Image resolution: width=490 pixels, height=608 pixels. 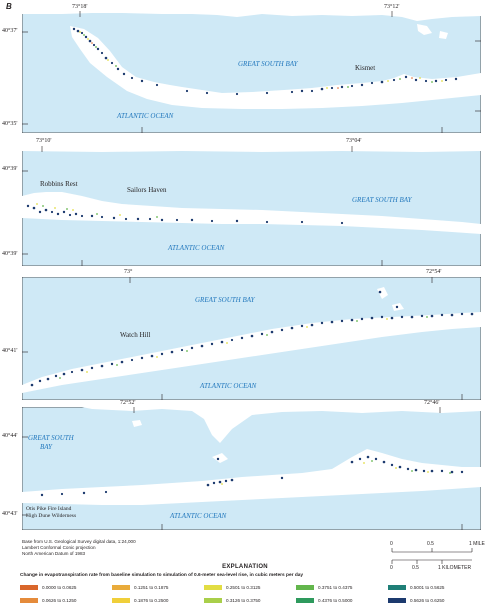 What do you see at coordinates (59, 548) in the screenshot?
I see `credit-line: Lambert Conformal Conic projection` at bounding box center [59, 548].